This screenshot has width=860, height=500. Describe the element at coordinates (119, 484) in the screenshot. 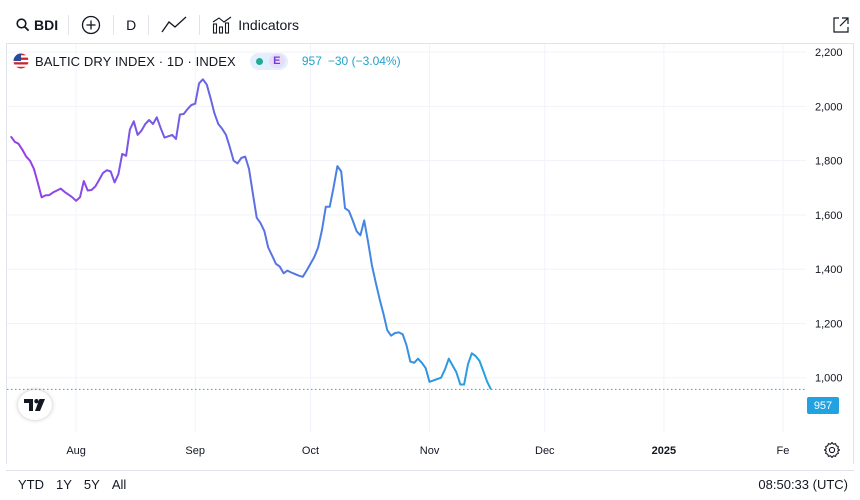

I see `range-all-button: All` at that location.